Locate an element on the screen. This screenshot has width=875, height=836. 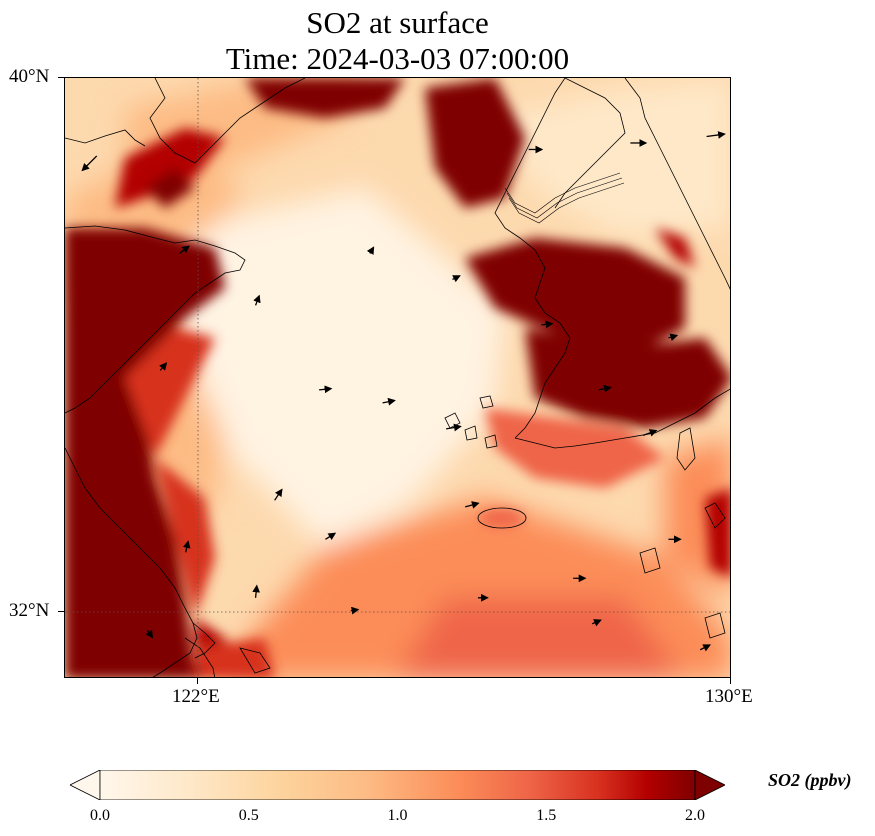
coast-detail is located at coordinates (564, 198).